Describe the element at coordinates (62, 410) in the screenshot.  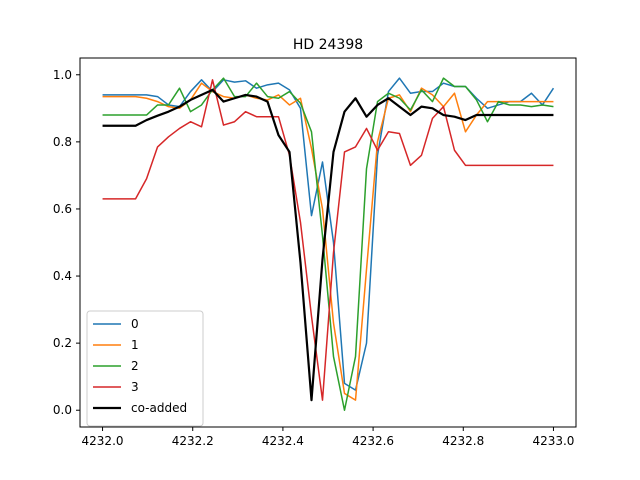
I see `y-tick-label: 0.0` at that location.